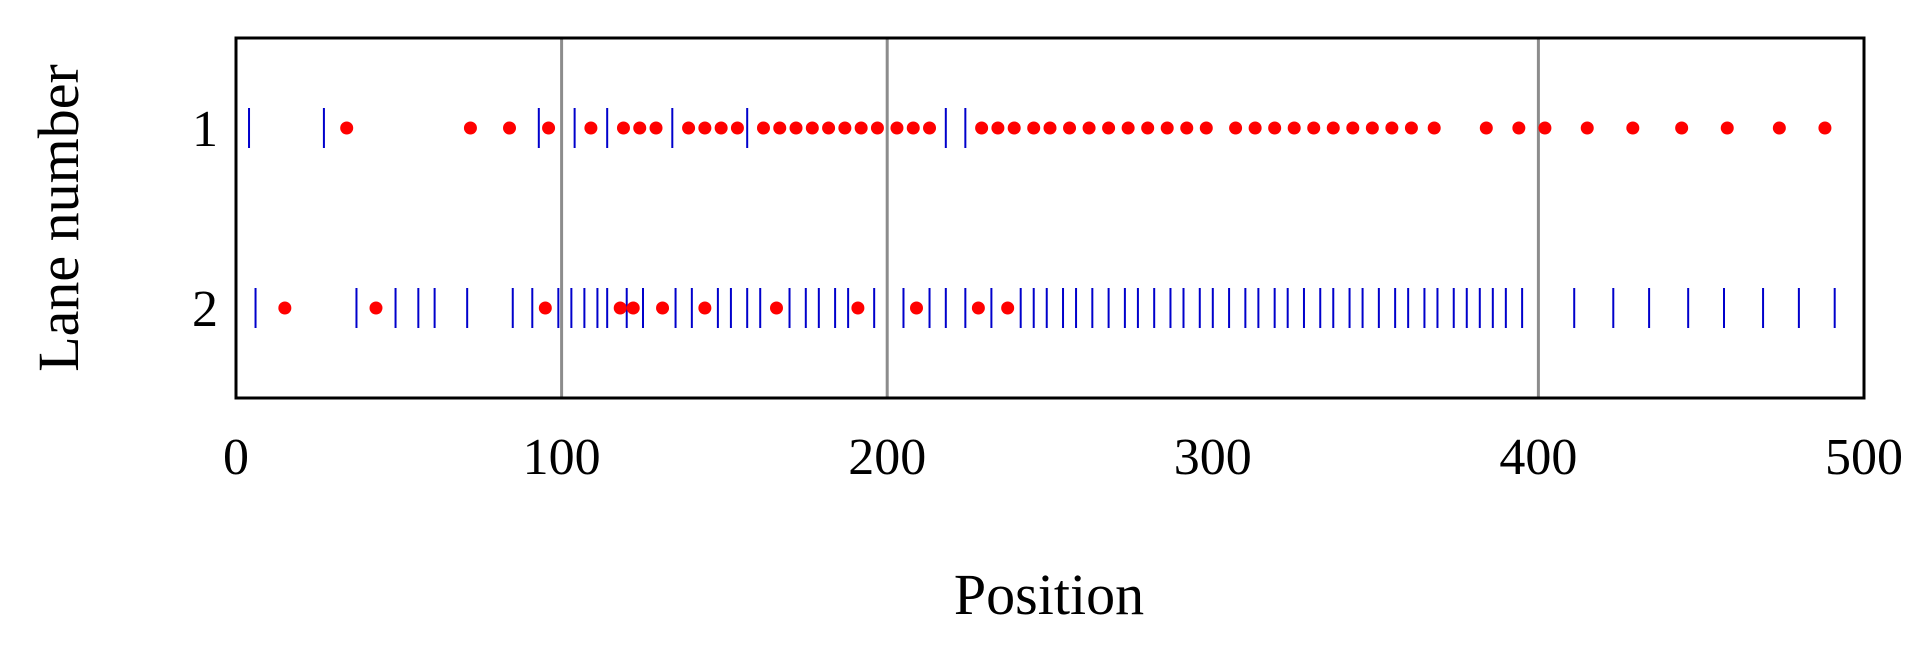 The height and width of the screenshot is (649, 1918). Describe the element at coordinates (58, 218) in the screenshot. I see `y-axis-title: Lane number` at that location.